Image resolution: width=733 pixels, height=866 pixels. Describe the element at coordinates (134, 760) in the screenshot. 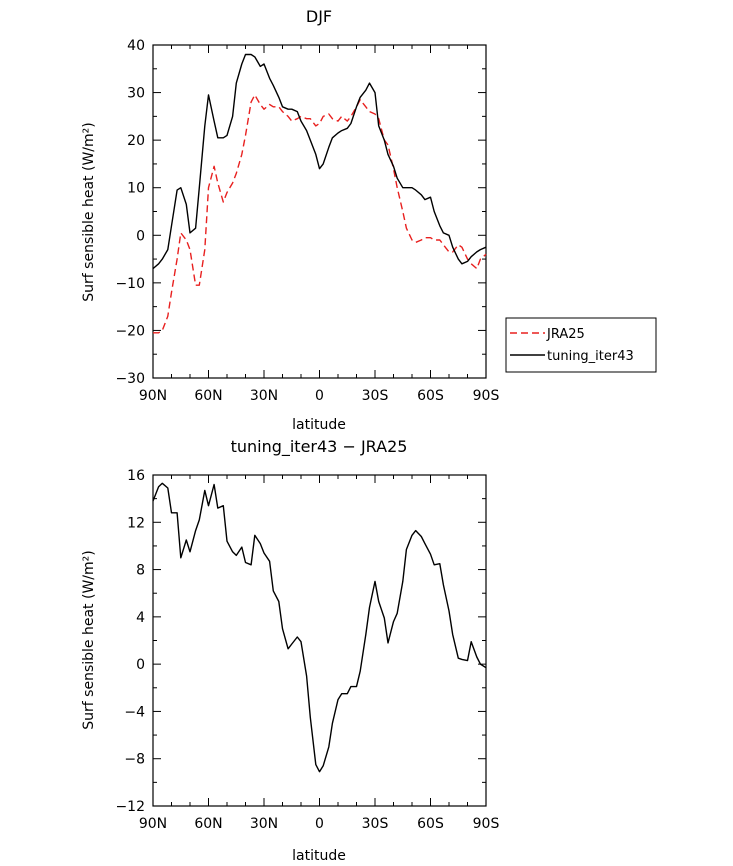

I see `y-tick-label: −8` at that location.